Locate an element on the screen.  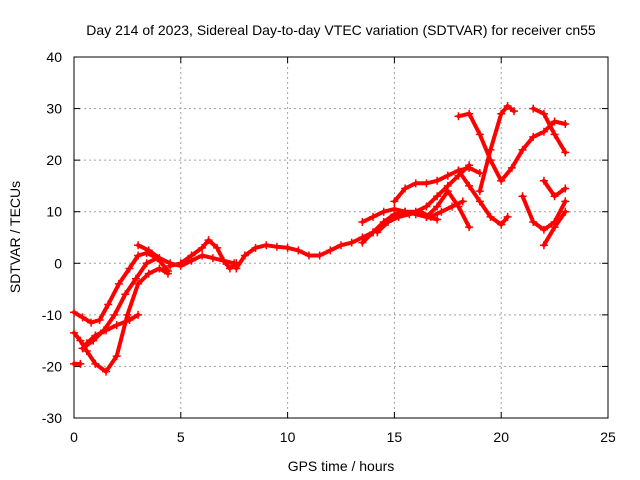
y-tick-label--30: -30 is located at coordinates (52, 418).